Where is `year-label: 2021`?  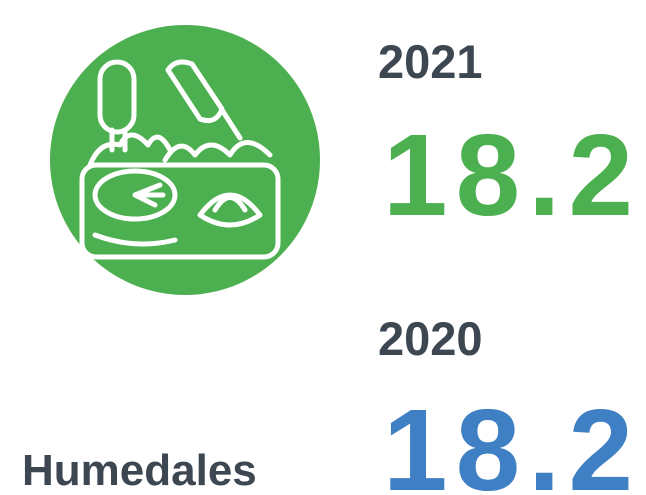 year-label: 2021 is located at coordinates (430, 61).